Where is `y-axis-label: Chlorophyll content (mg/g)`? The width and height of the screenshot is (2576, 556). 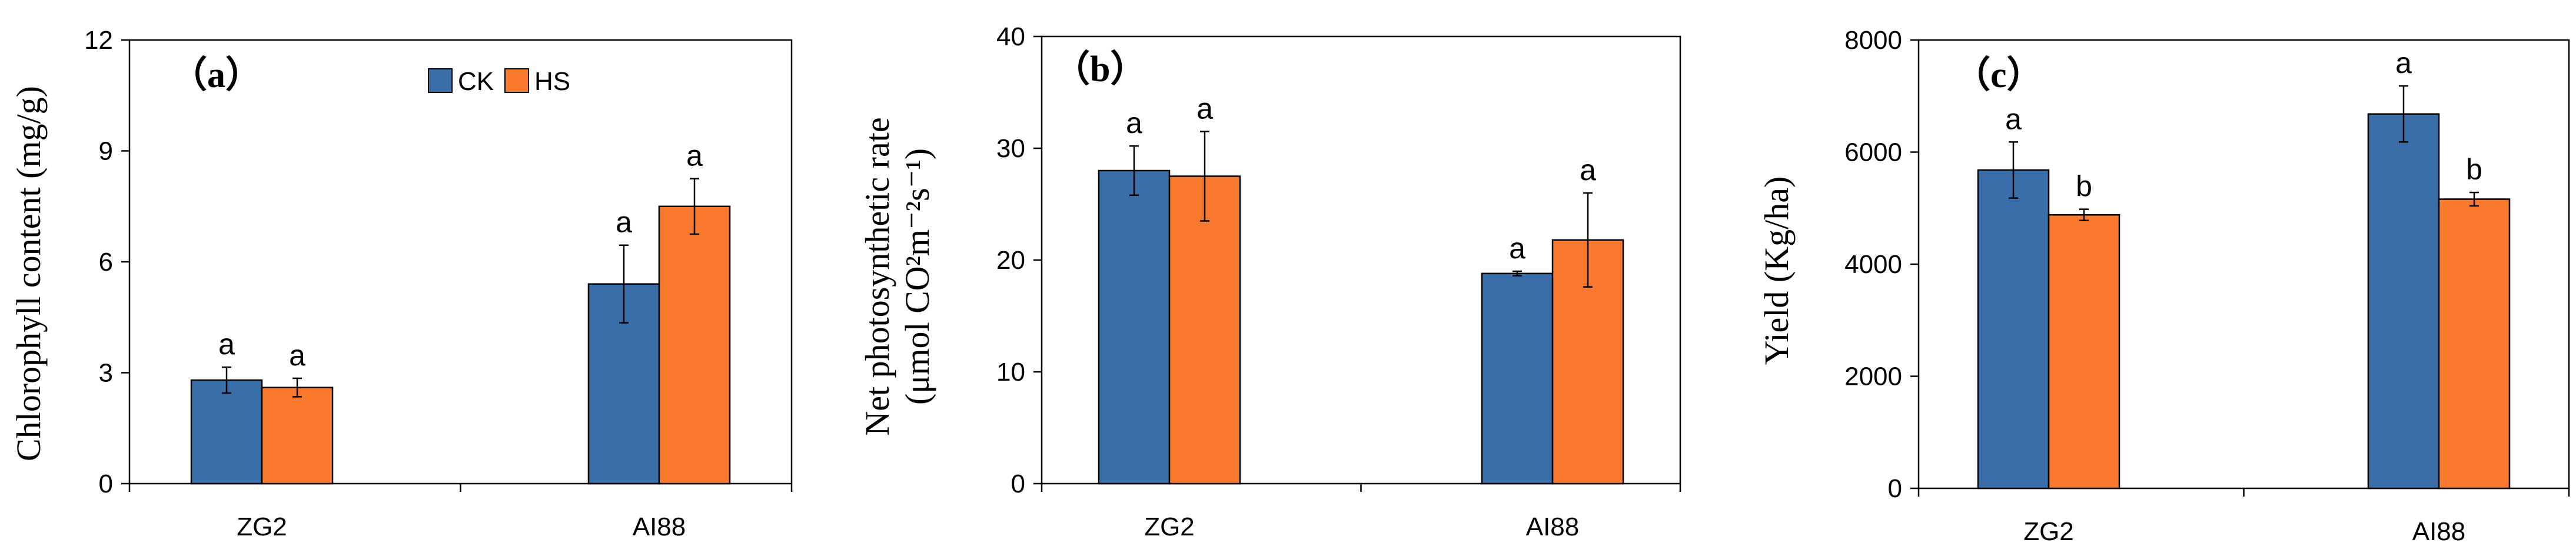
y-axis-label: Chlorophyll content (mg/g) is located at coordinates (28, 273).